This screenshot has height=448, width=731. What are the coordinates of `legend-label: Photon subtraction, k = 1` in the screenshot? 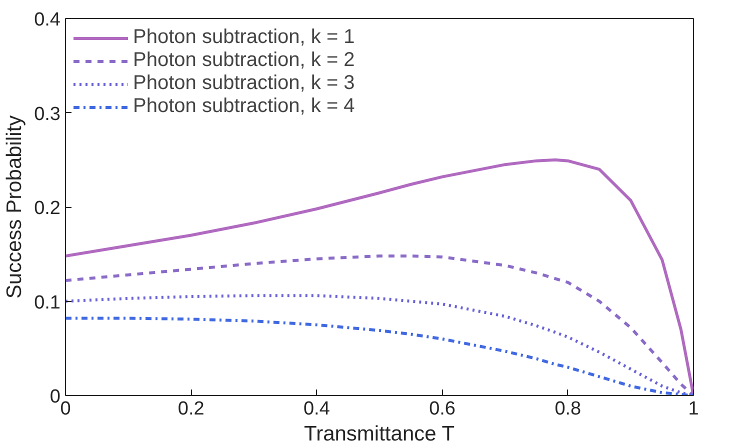 It's located at (244, 37).